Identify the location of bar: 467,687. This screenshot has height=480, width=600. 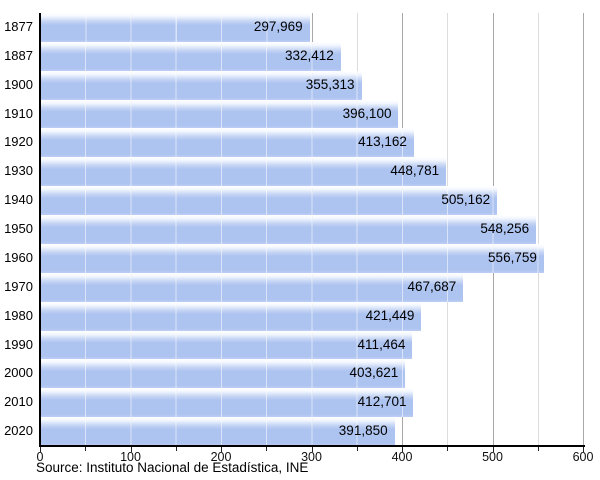
(252, 287).